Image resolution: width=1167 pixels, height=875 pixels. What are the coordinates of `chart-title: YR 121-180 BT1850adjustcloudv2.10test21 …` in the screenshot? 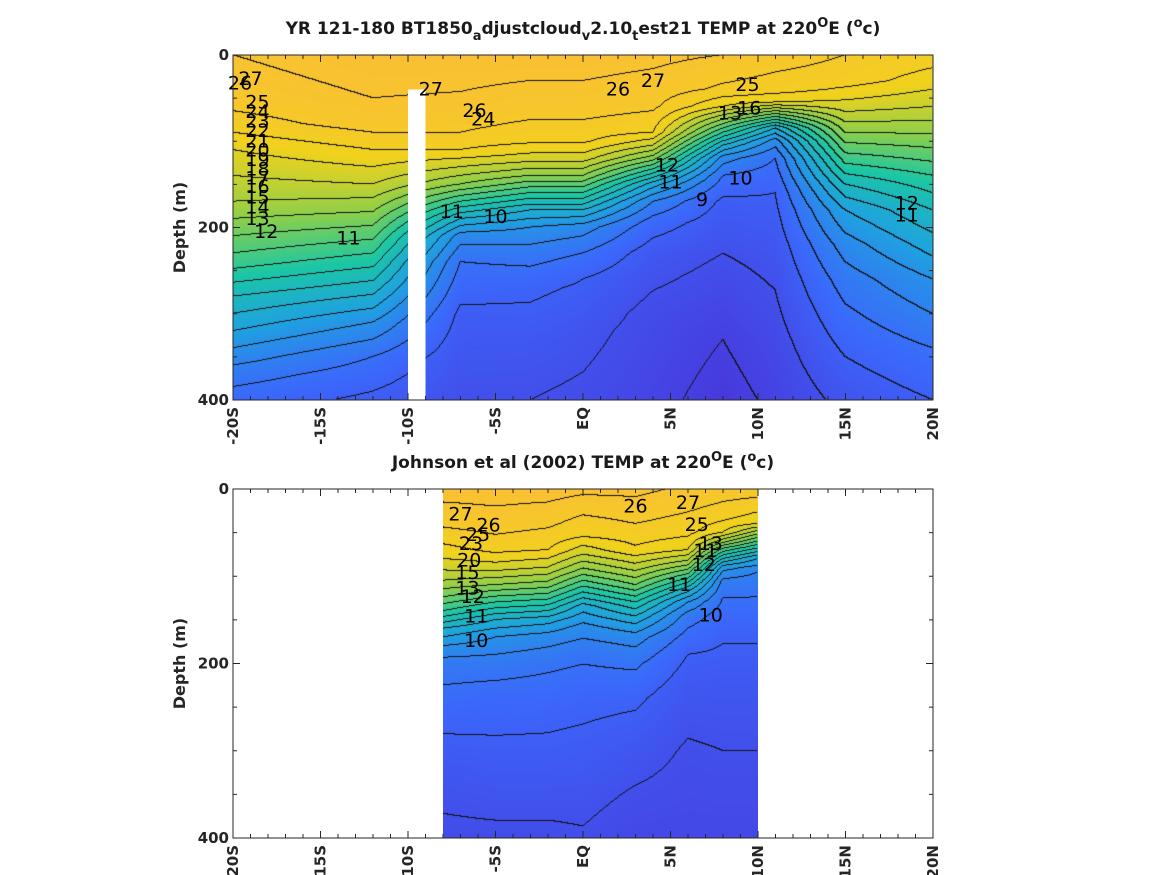 It's located at (583, 30).